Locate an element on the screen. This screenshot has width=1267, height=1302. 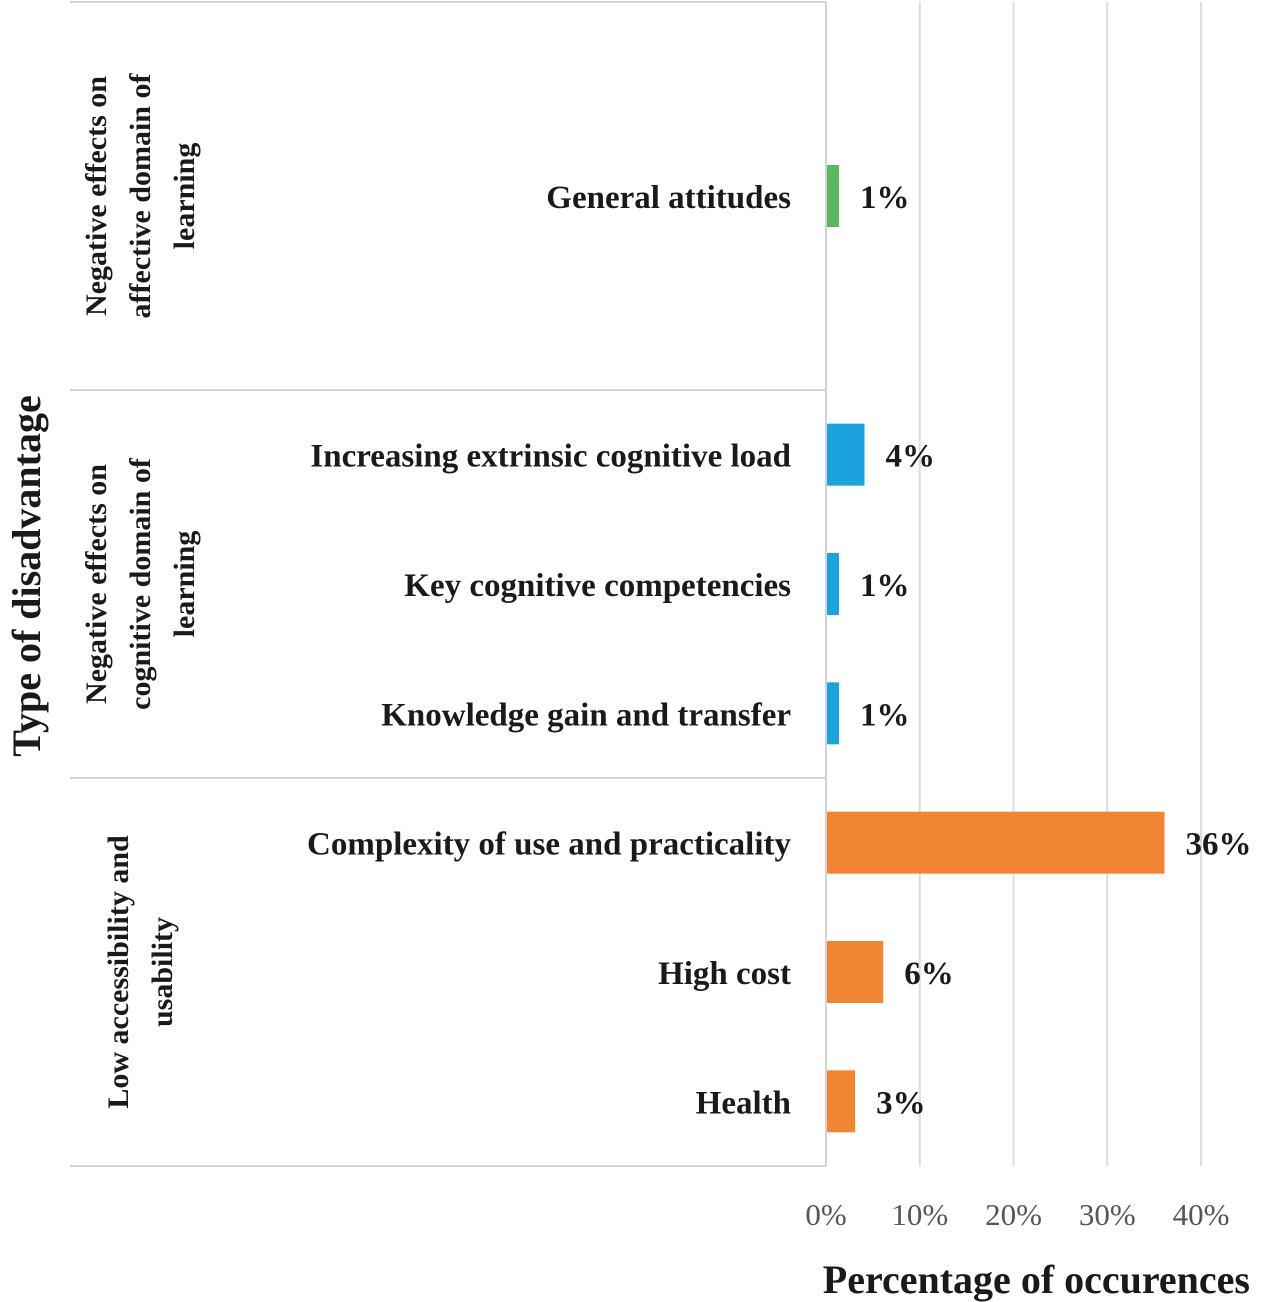
category-label: Health is located at coordinates (743, 1103).